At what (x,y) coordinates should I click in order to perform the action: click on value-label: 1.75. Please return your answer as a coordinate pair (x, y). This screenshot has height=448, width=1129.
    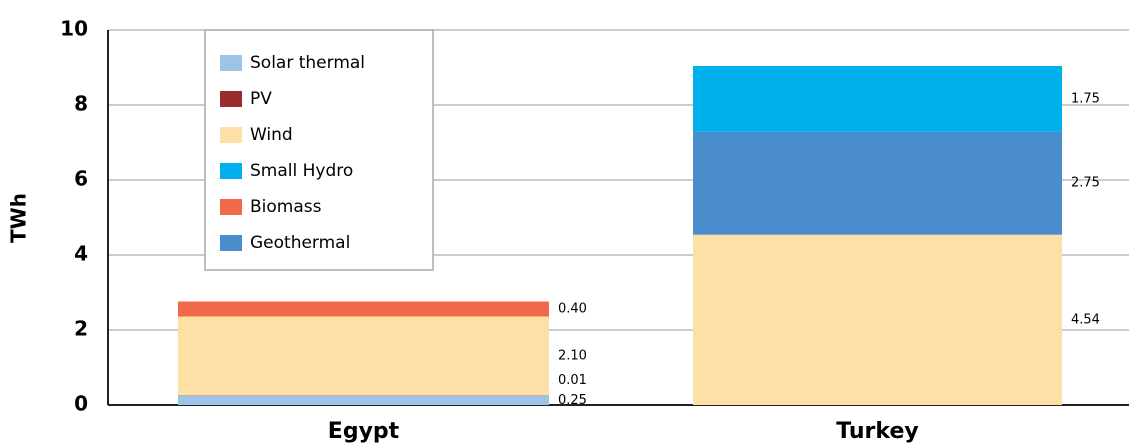
    Looking at the image, I should click on (1085, 98).